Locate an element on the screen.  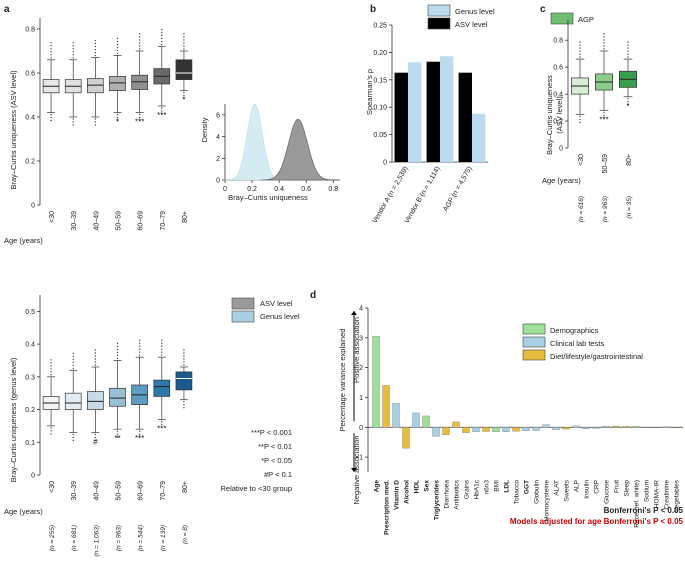
y-tick-label: 2 is located at coordinates (218, 159).